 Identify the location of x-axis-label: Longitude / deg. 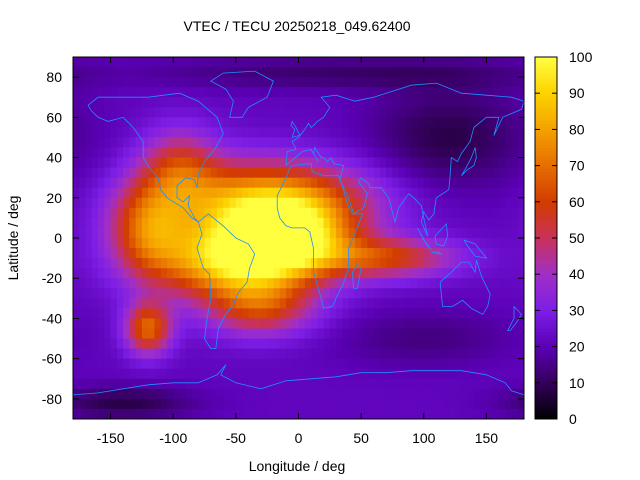
(297, 466).